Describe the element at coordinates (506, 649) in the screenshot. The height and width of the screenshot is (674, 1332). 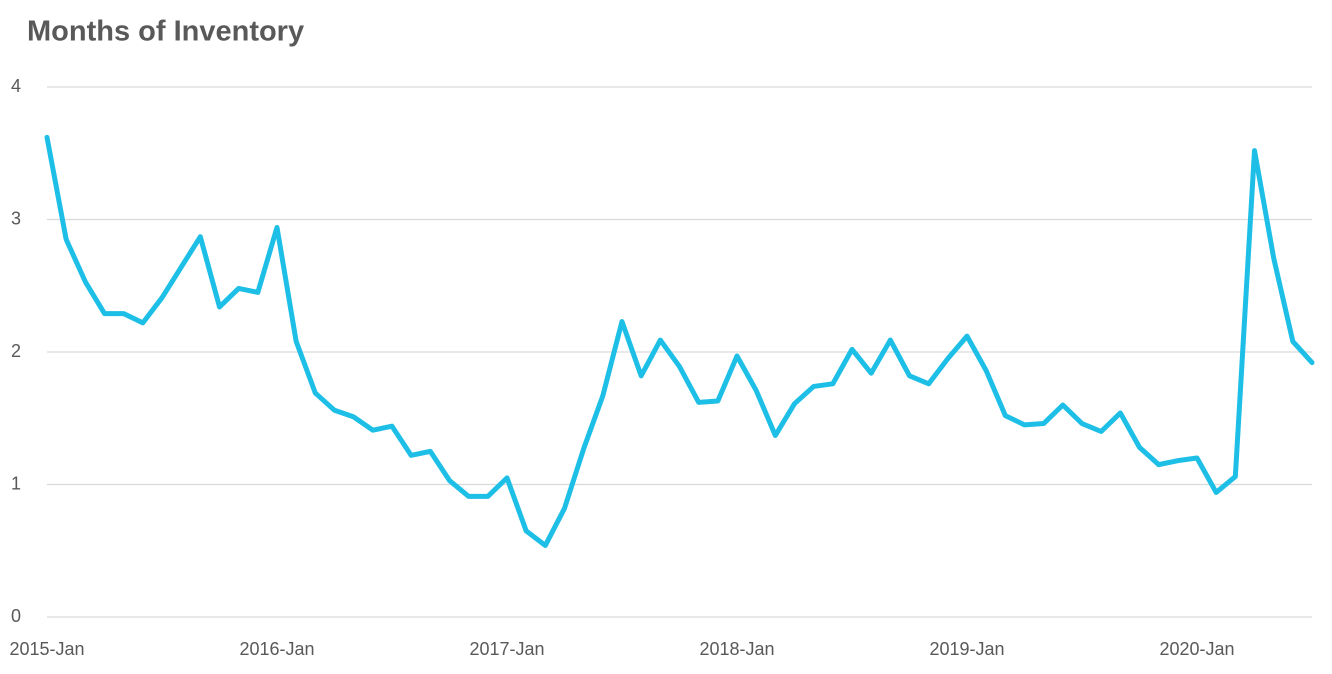
I see `x-tick-label: 2017-Jan` at that location.